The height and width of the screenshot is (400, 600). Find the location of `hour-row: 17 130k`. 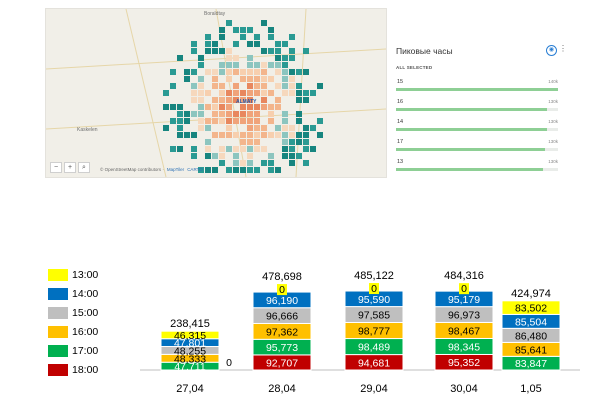

hour-row: 17 130k is located at coordinates (478, 145).